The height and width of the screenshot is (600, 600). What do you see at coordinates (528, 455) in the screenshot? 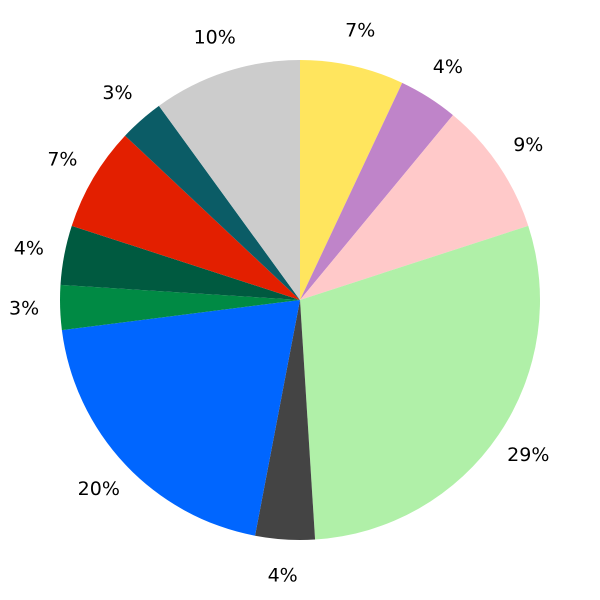
I see `slice-label: 29%` at bounding box center [528, 455].